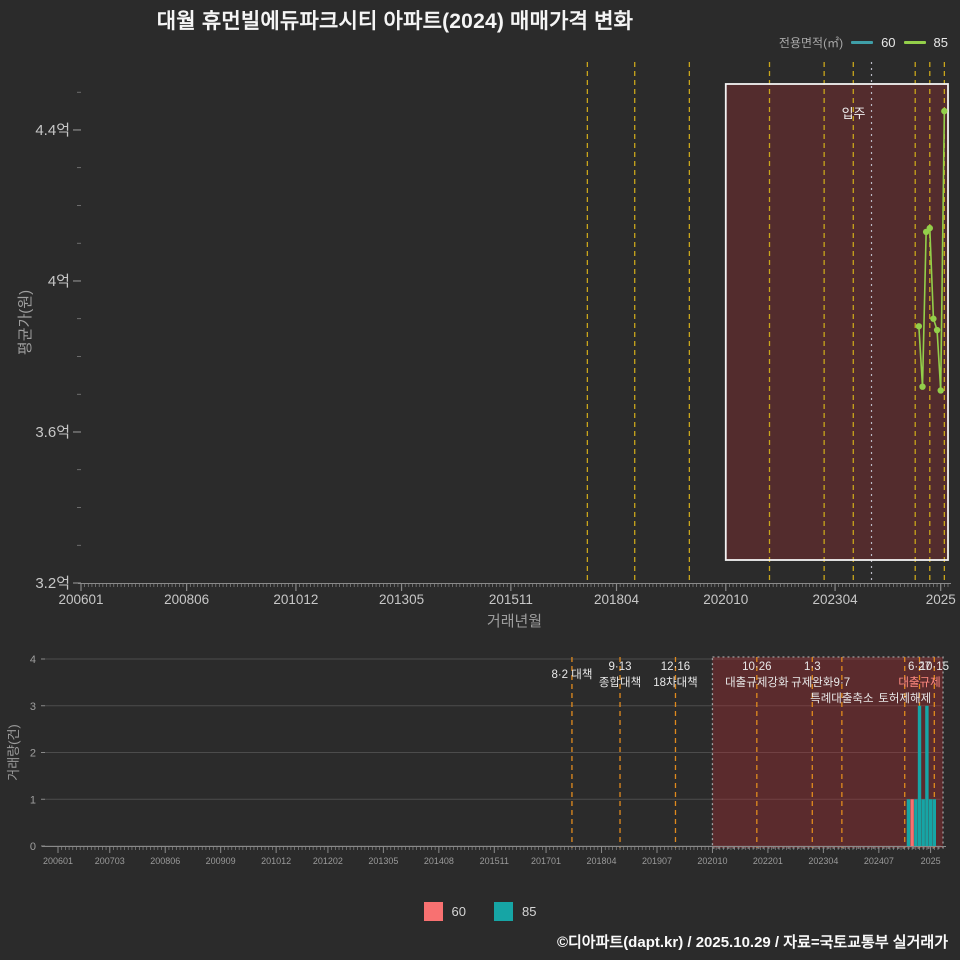 The width and height of the screenshot is (960, 960). What do you see at coordinates (33, 800) in the screenshot?
I see `svg-text: 1` at bounding box center [33, 800].